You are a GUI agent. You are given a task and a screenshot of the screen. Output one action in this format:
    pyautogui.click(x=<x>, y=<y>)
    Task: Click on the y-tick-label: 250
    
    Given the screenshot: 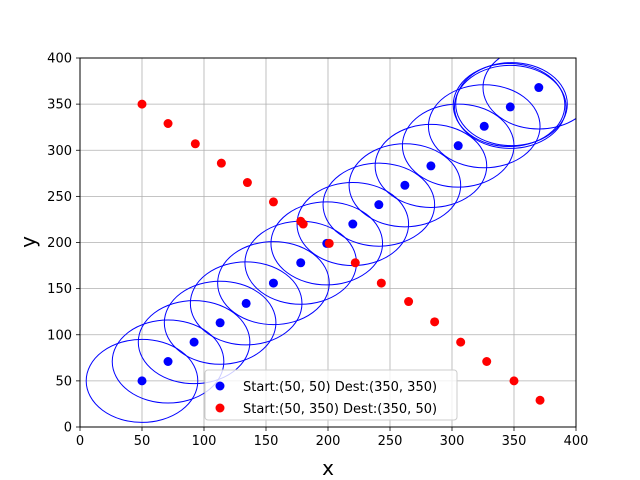 What is the action you would take?
    pyautogui.click(x=59, y=197)
    